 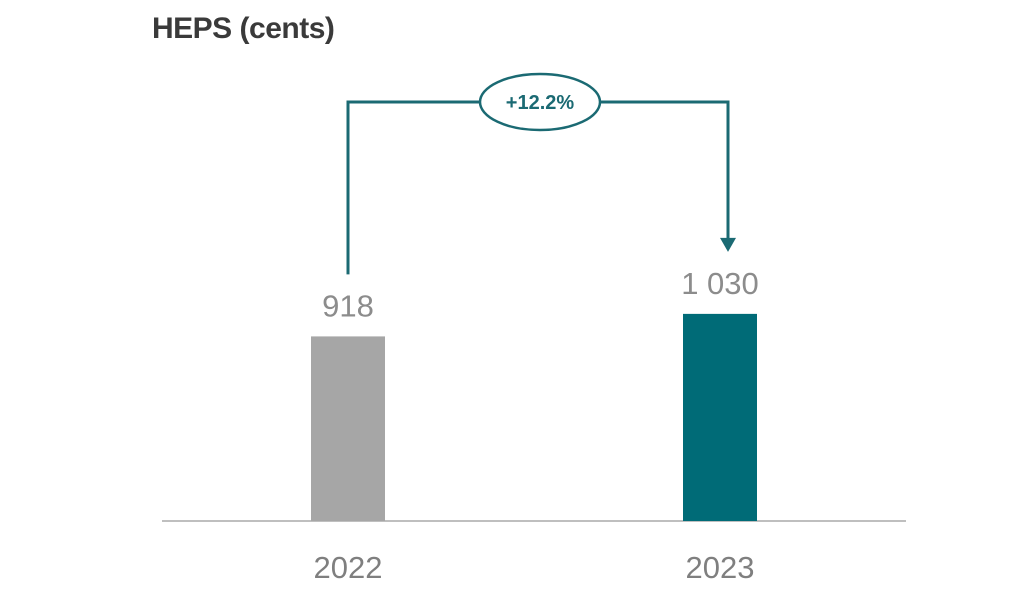 I want to click on bar-2022, so click(x=348, y=428).